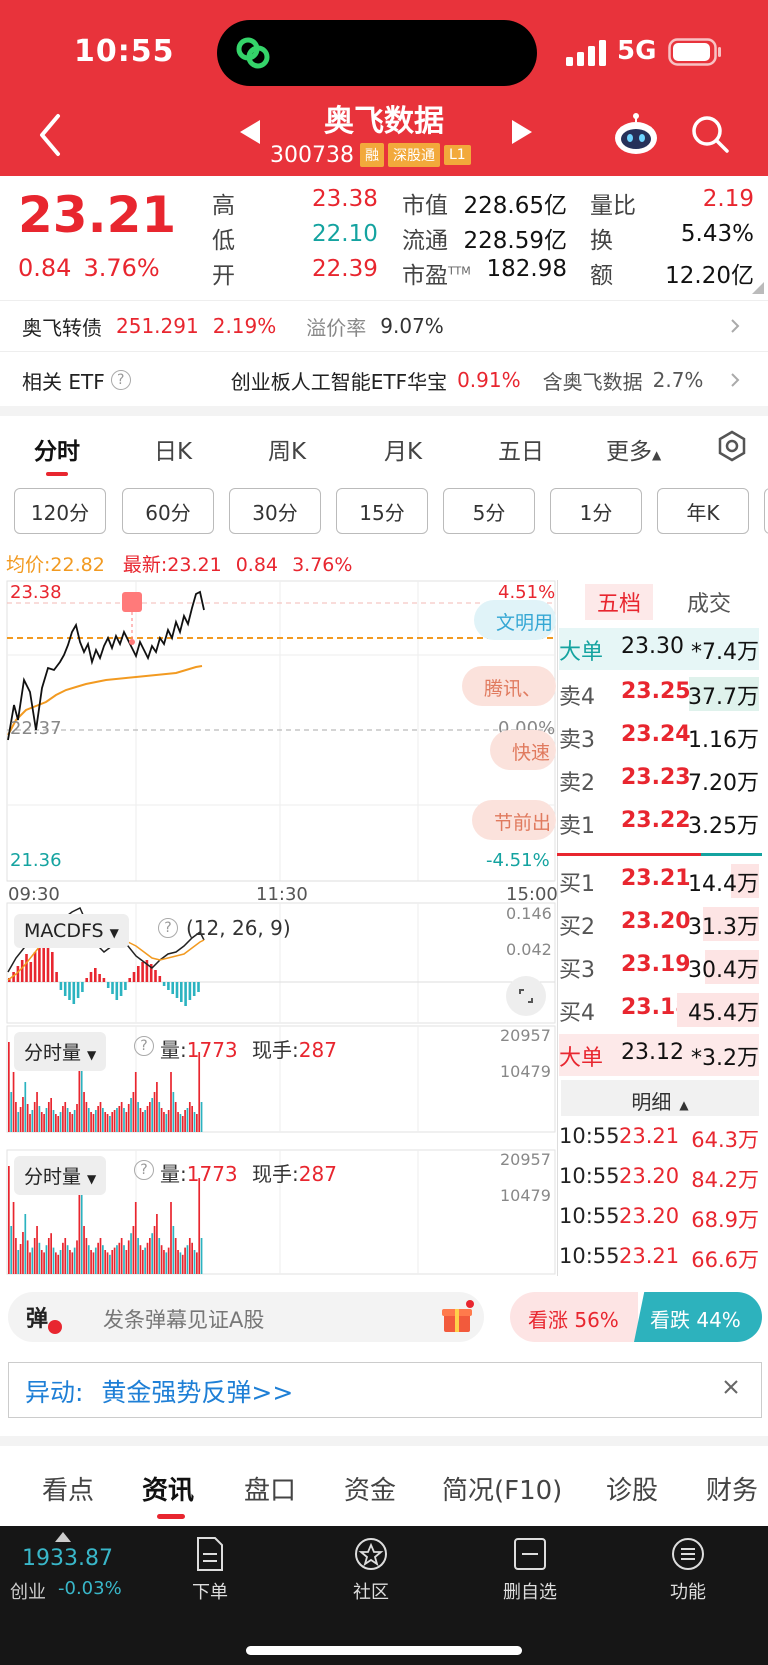 This screenshot has width=768, height=1665. I want to click on tab-intraday: 分时, so click(57, 452).